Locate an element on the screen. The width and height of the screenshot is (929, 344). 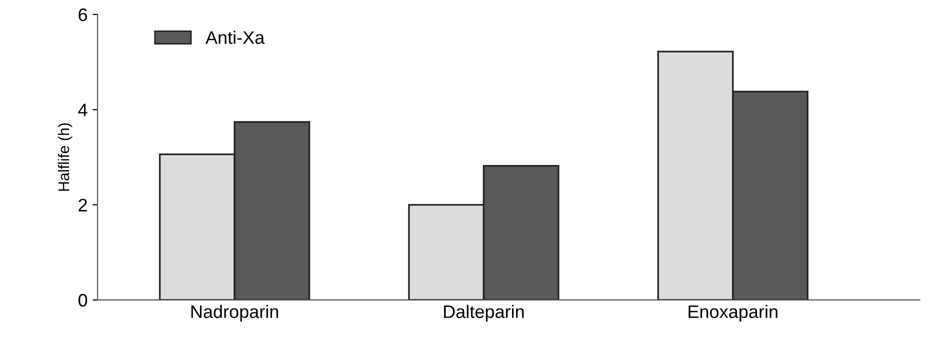
y-tick-label: 2 is located at coordinates (82, 205).